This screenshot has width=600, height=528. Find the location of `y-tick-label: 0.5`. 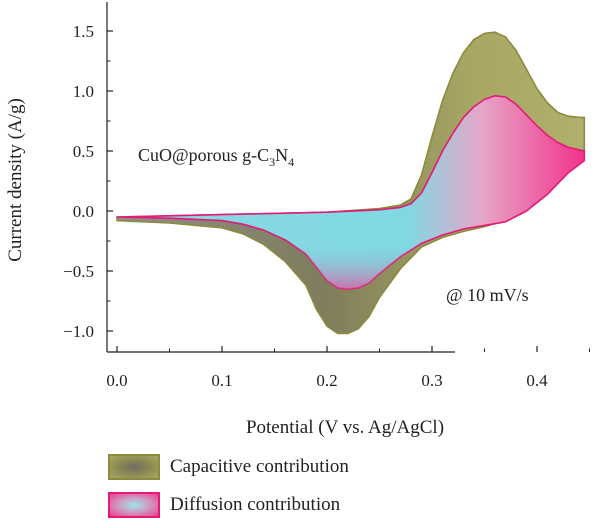

y-tick-label: 0.5 is located at coordinates (83, 151).